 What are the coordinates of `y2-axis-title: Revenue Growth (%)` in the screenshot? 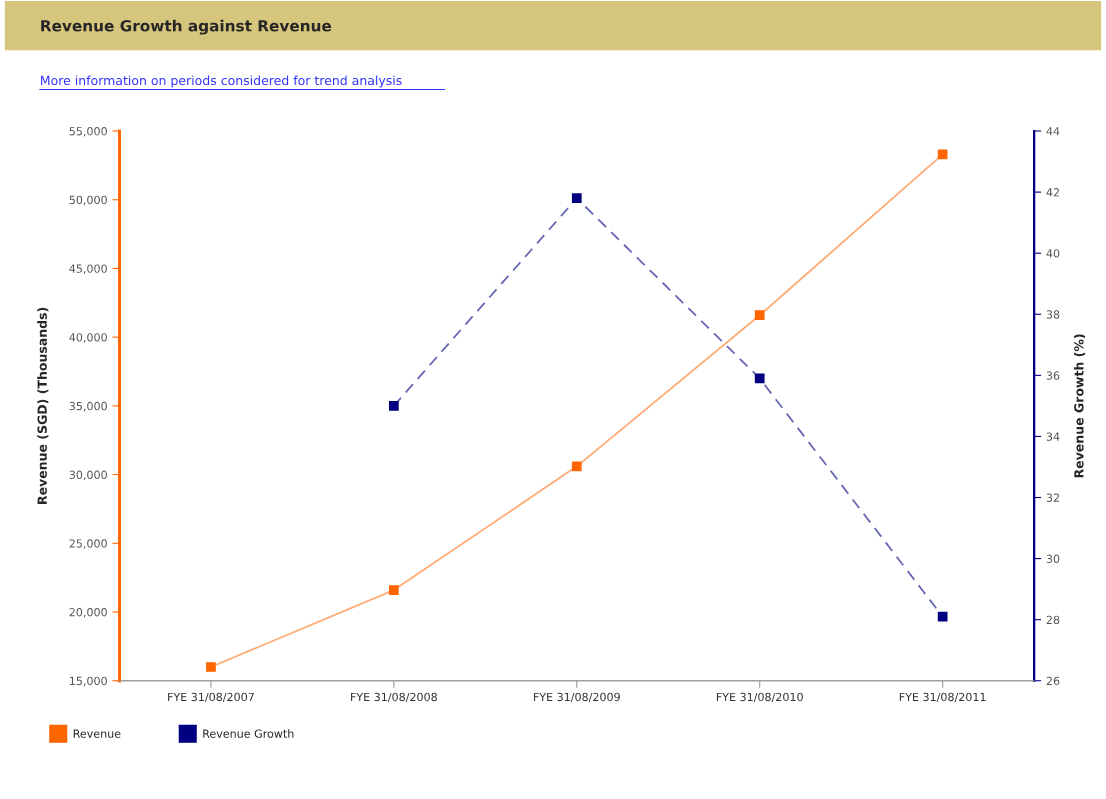 It's located at (1079, 406).